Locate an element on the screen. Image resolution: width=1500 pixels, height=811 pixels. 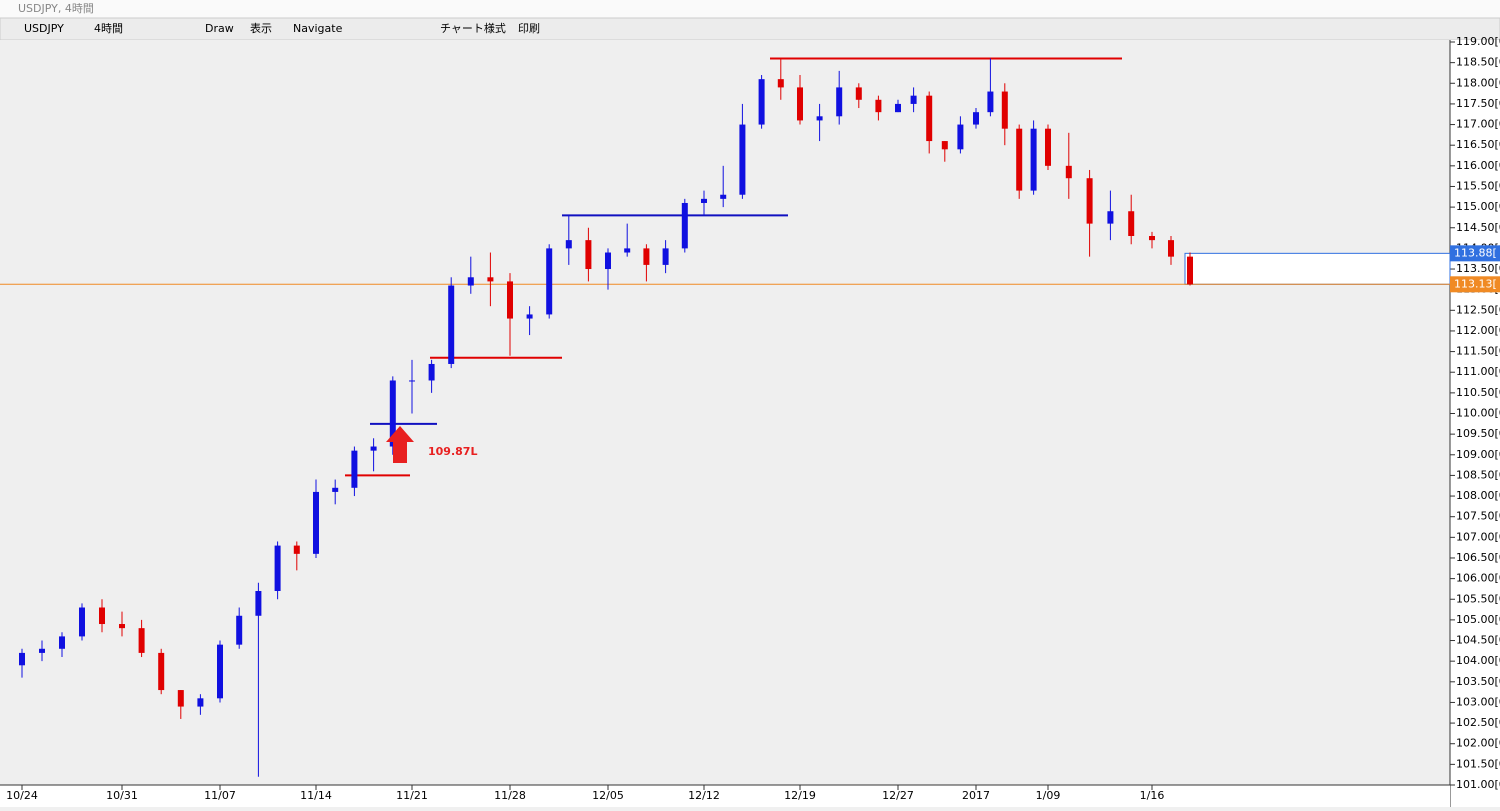
y-tick-label: 105.50[0 is located at coordinates (1478, 598).